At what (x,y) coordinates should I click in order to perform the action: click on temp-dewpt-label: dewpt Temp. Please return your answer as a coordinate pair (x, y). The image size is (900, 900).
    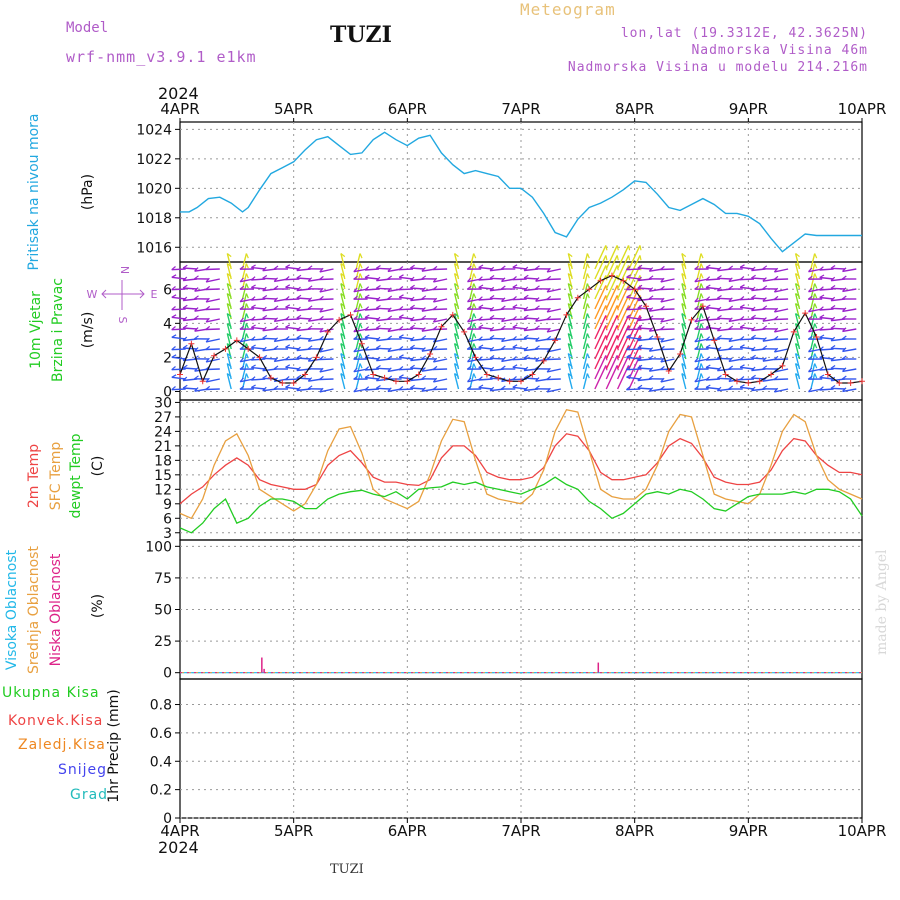
    Looking at the image, I should click on (76, 475).